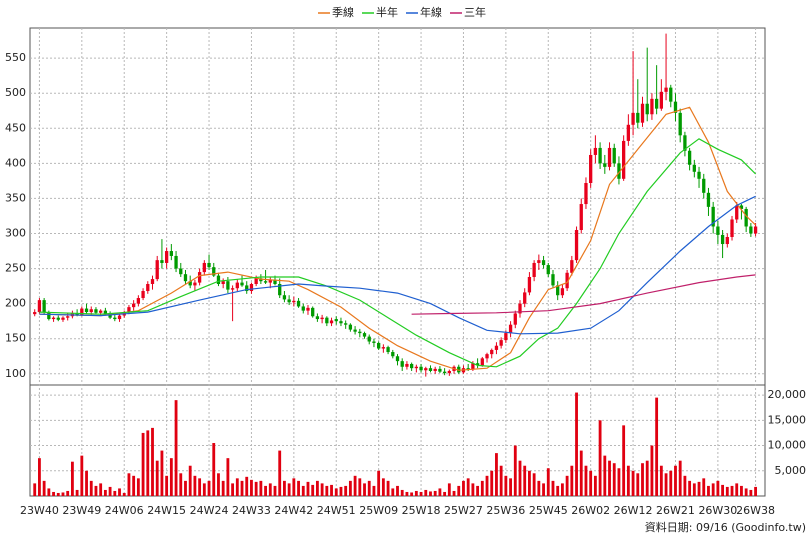  Describe the element at coordinates (293, 510) in the screenshot. I see `x-tick-label: 24W42` at that location.